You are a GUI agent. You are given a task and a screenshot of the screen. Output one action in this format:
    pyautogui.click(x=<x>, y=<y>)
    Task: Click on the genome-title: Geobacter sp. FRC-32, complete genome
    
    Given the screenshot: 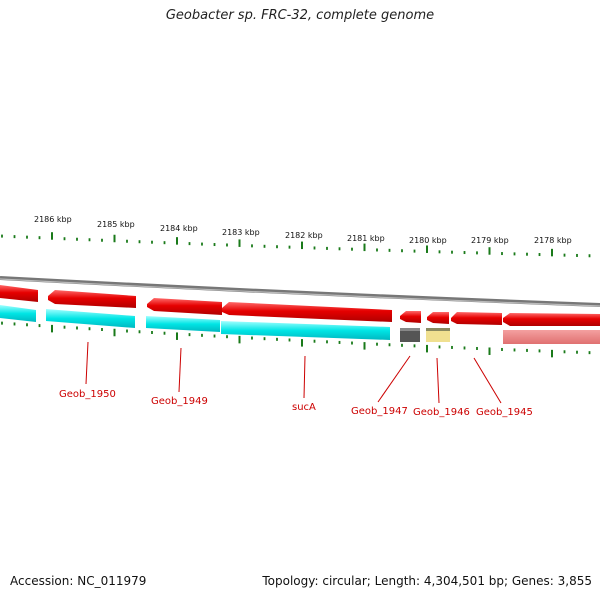 What is the action you would take?
    pyautogui.click(x=300, y=15)
    